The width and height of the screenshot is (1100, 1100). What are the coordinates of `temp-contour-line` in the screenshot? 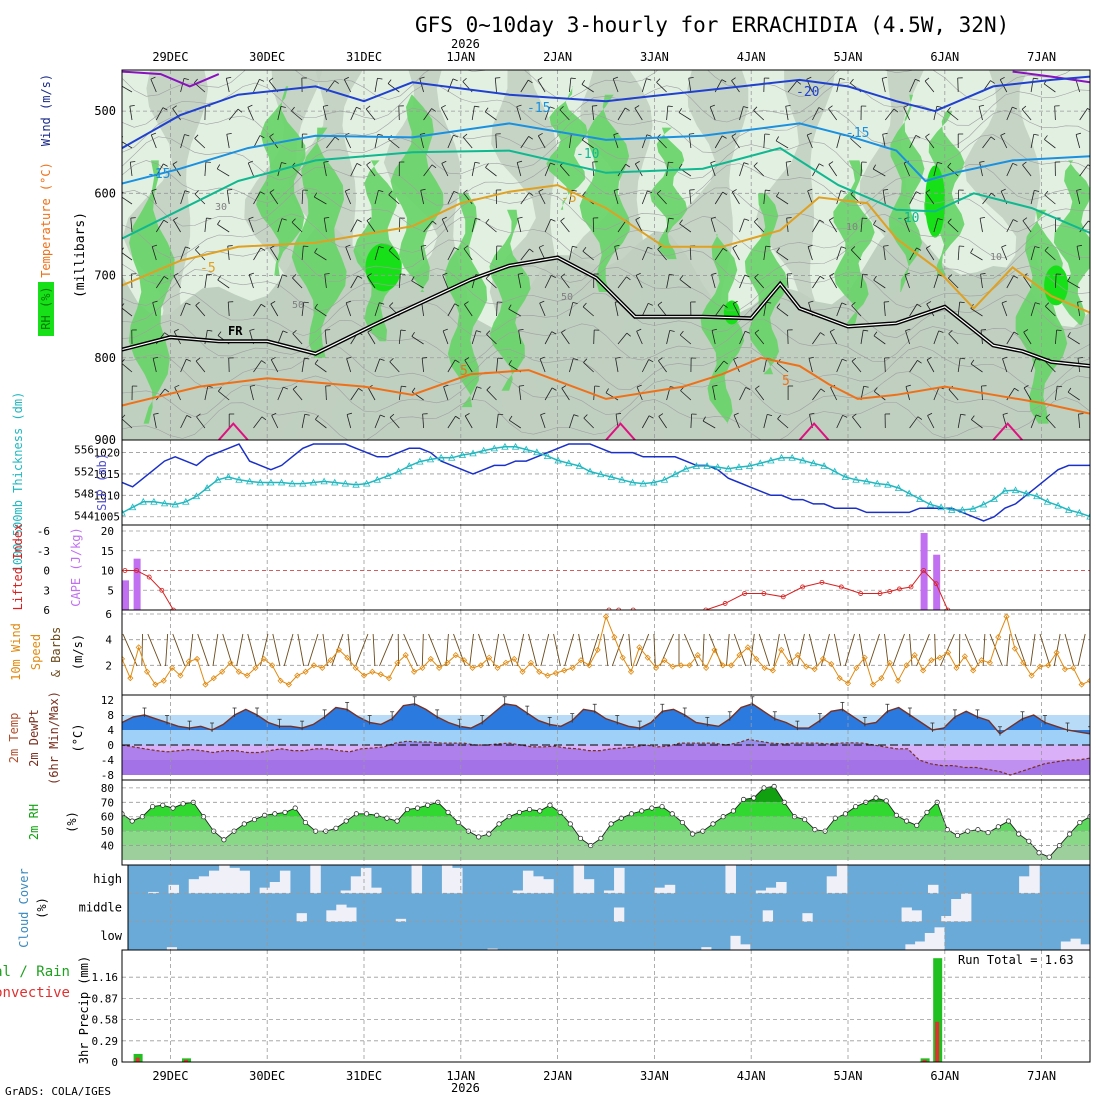 It's located at (606, 249).